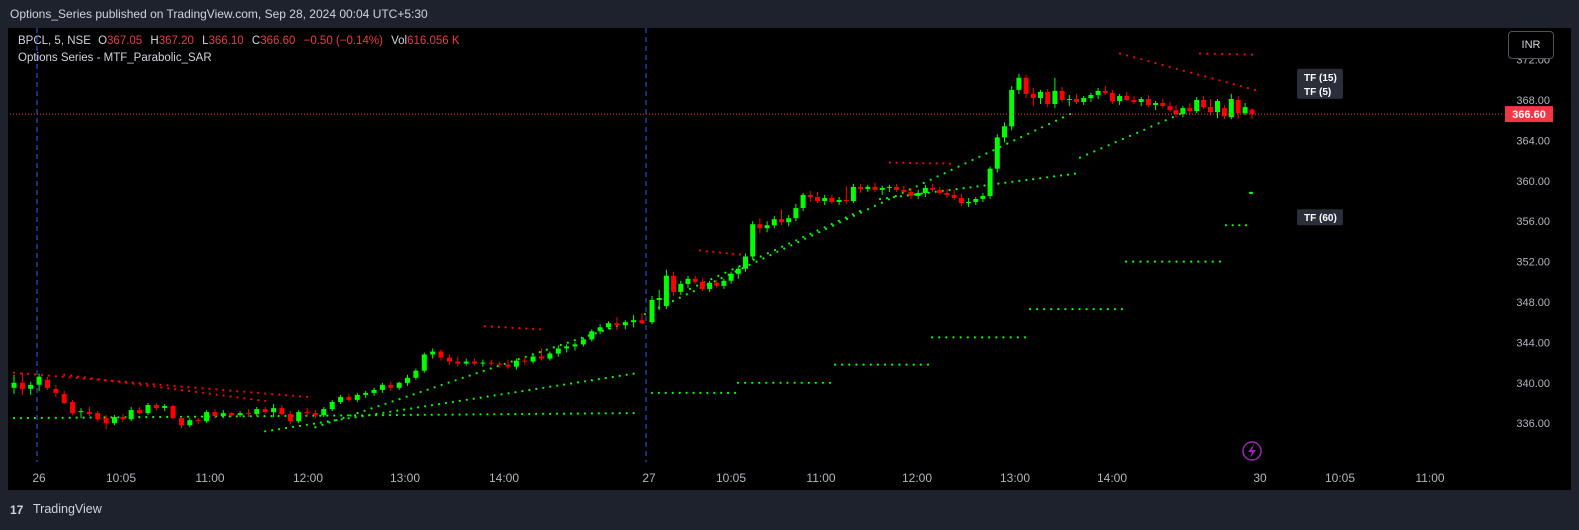 The height and width of the screenshot is (530, 1579). What do you see at coordinates (103, 41) in the screenshot?
I see `open-label: O` at bounding box center [103, 41].